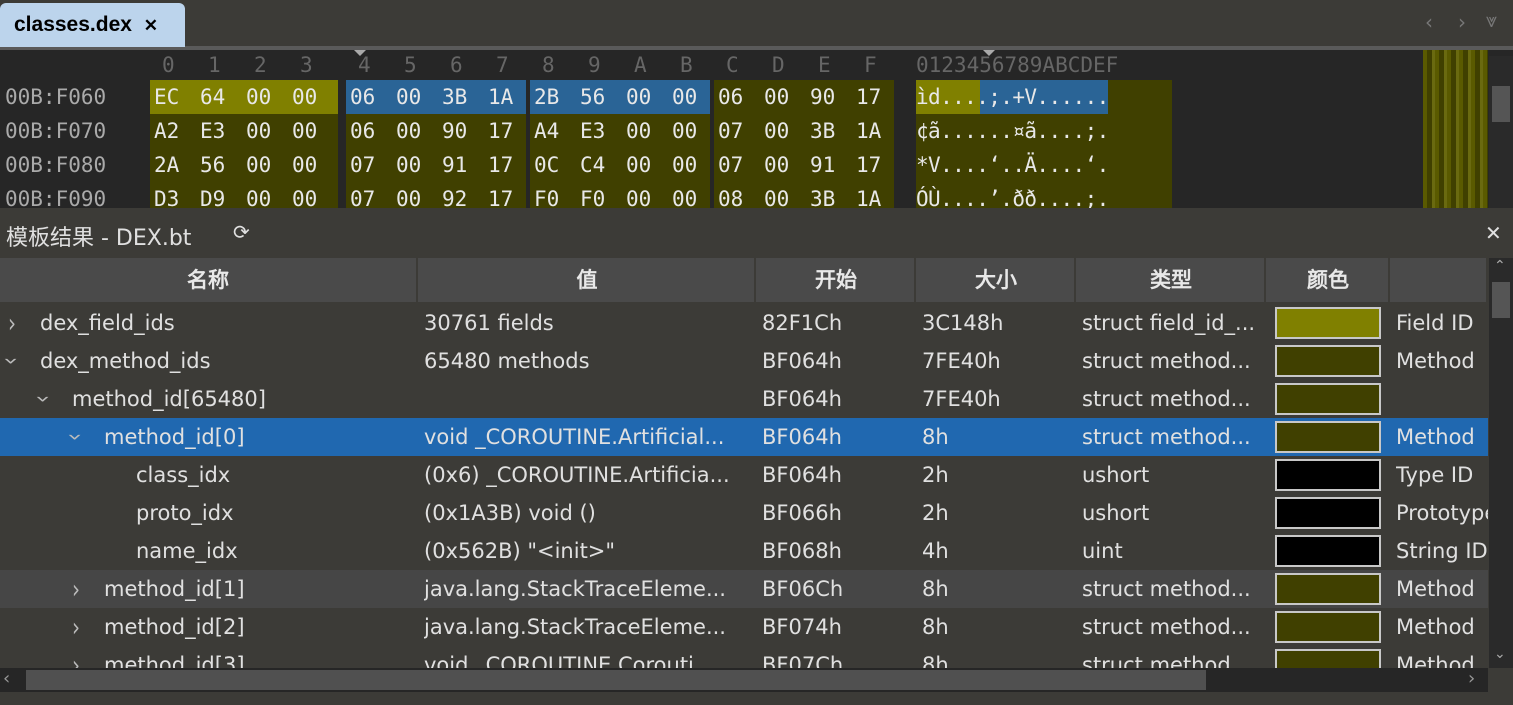 The height and width of the screenshot is (705, 1513). Describe the element at coordinates (1500, 266) in the screenshot. I see `scroll-up-icon: ⌃` at that location.